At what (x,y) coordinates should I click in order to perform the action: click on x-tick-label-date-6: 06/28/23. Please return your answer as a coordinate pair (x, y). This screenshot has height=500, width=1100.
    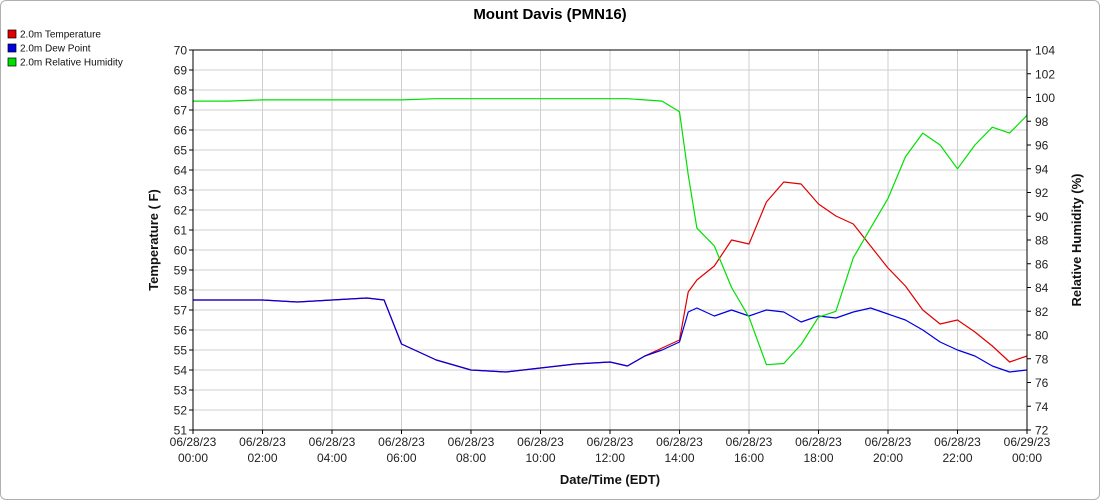
    Looking at the image, I should click on (610, 442).